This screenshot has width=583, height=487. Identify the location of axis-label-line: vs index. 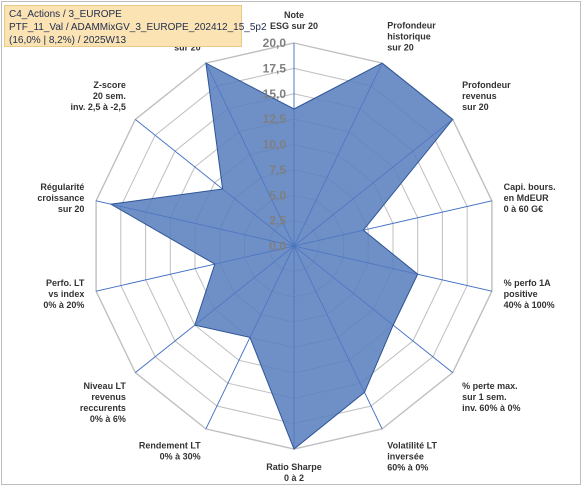
(66, 294).